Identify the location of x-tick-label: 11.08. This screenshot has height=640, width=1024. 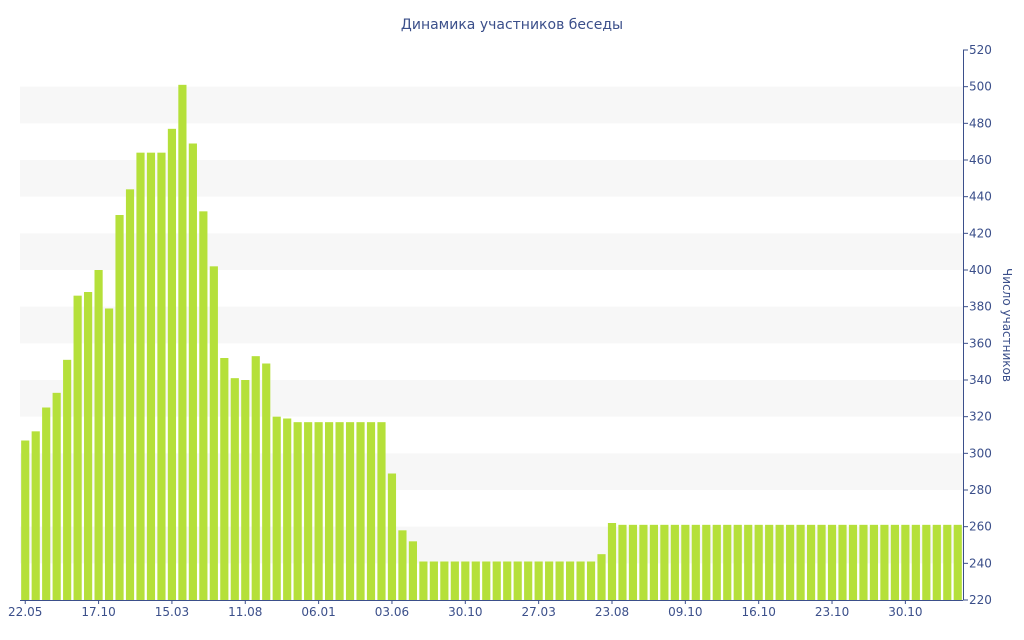
(245, 612).